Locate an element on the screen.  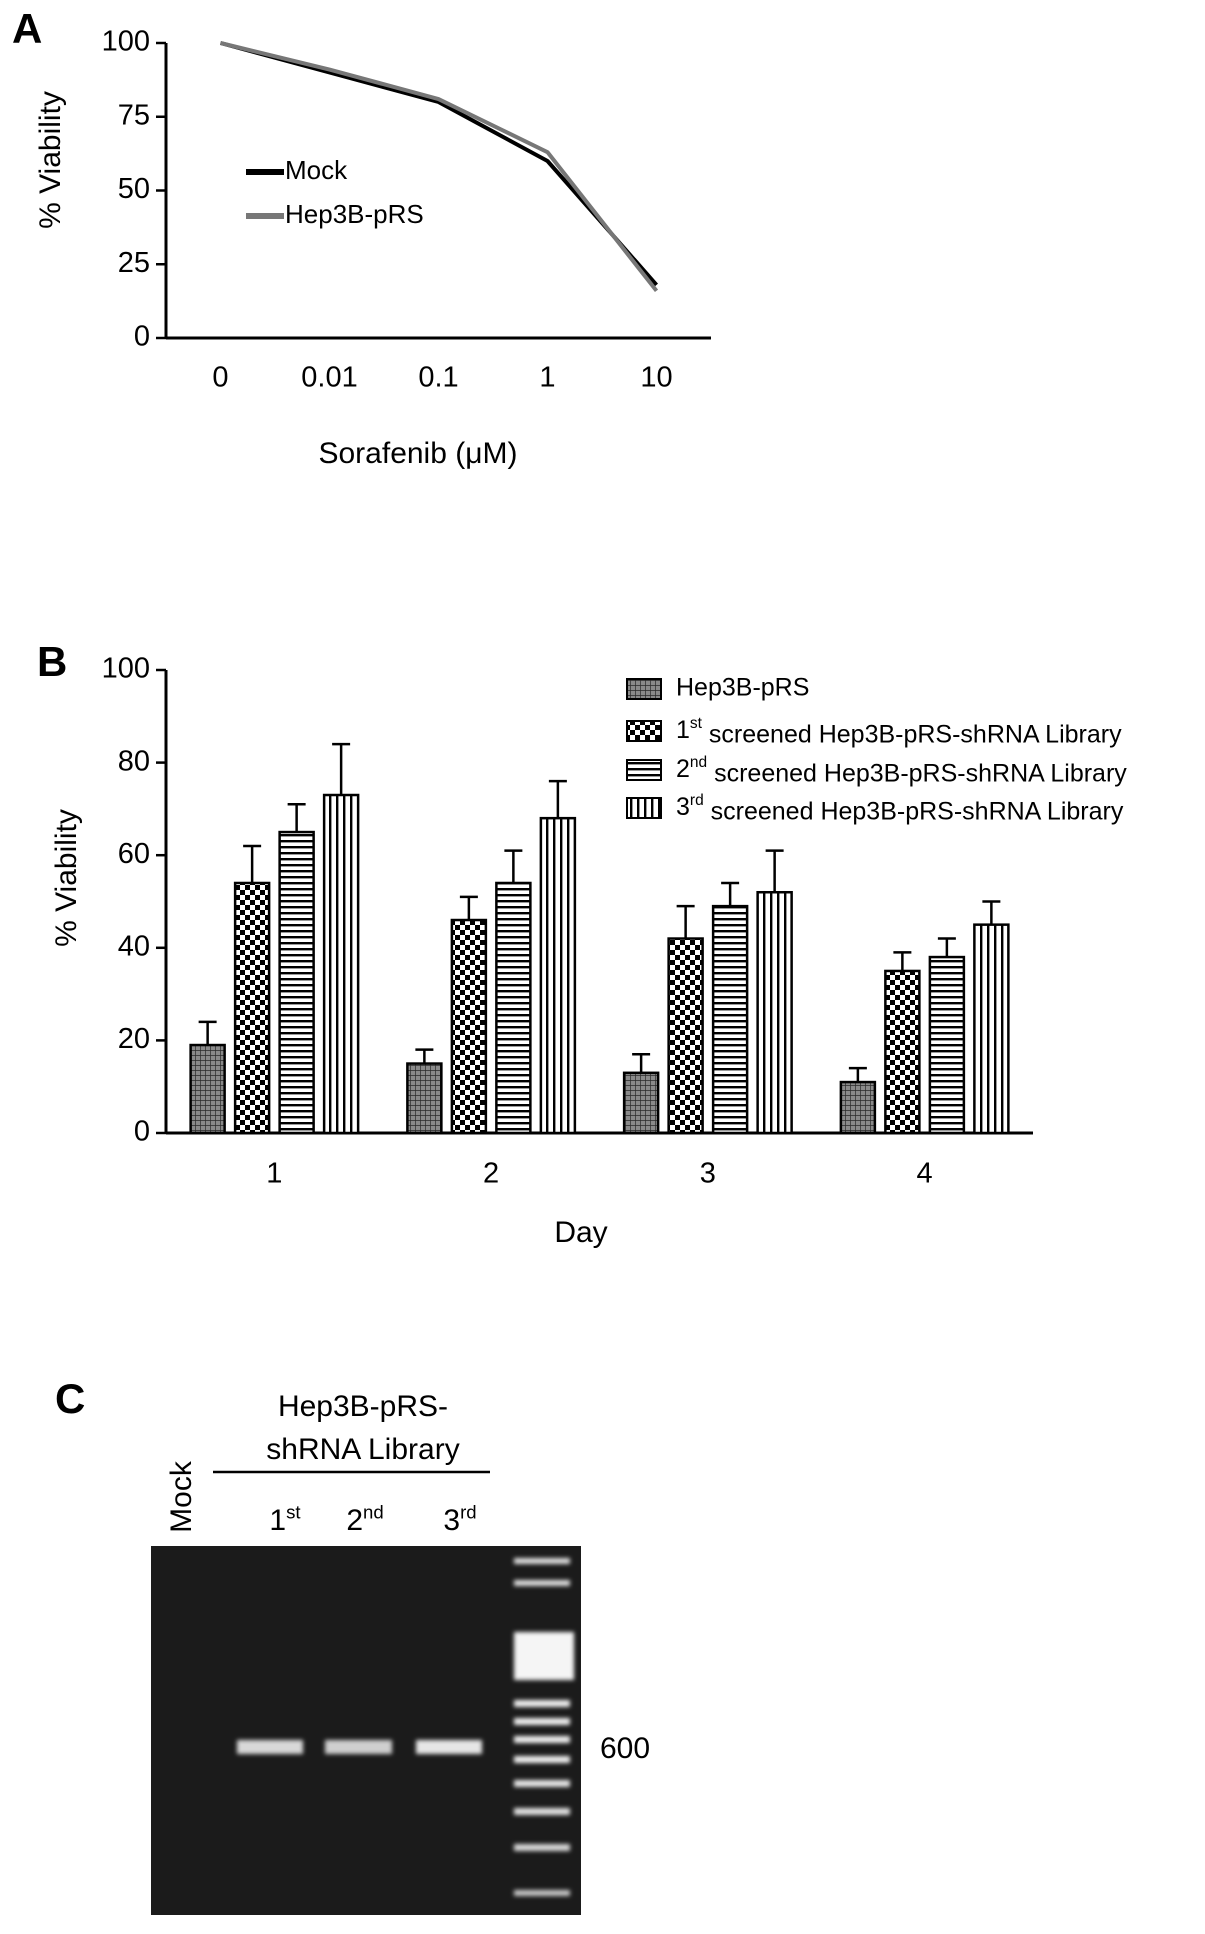
x-tick-label: 4 is located at coordinates (925, 1174).